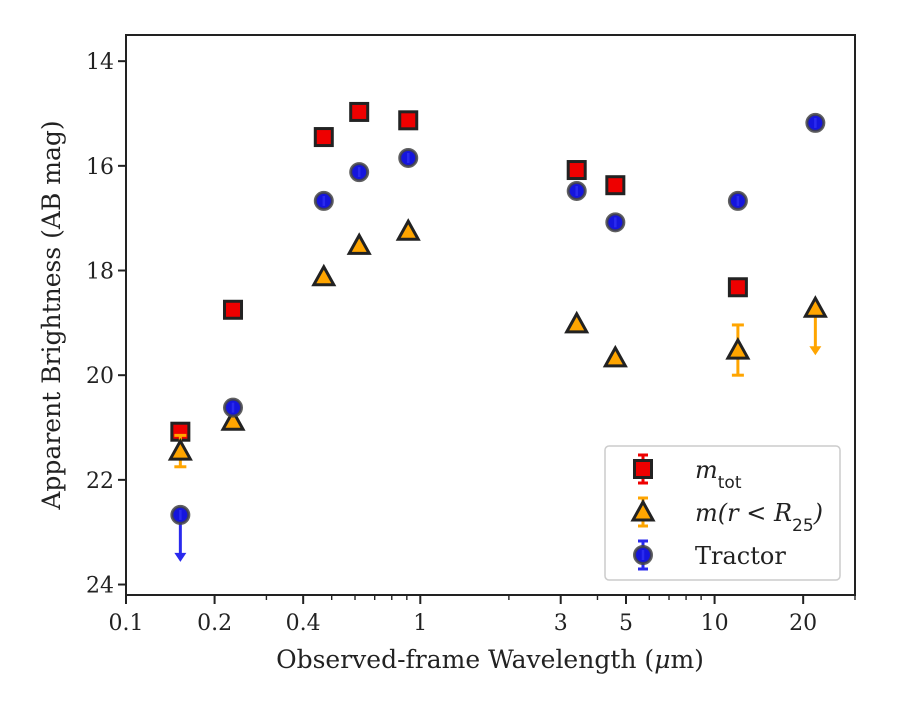 This screenshot has height=704, width=900. I want to click on legend-entry: m(r < R25), so click(726, 516).